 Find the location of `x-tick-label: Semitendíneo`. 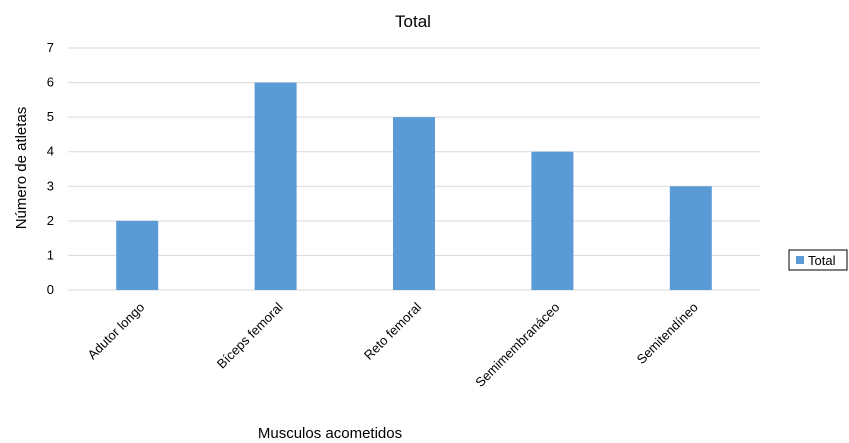

x-tick-label: Semitendíneo is located at coordinates (667, 333).